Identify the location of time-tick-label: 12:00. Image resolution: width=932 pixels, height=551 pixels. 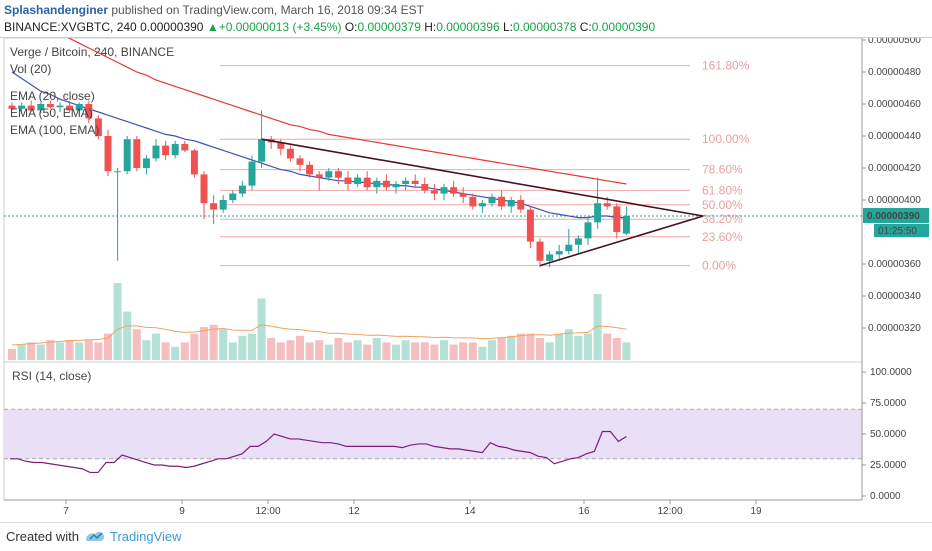
(669, 511).